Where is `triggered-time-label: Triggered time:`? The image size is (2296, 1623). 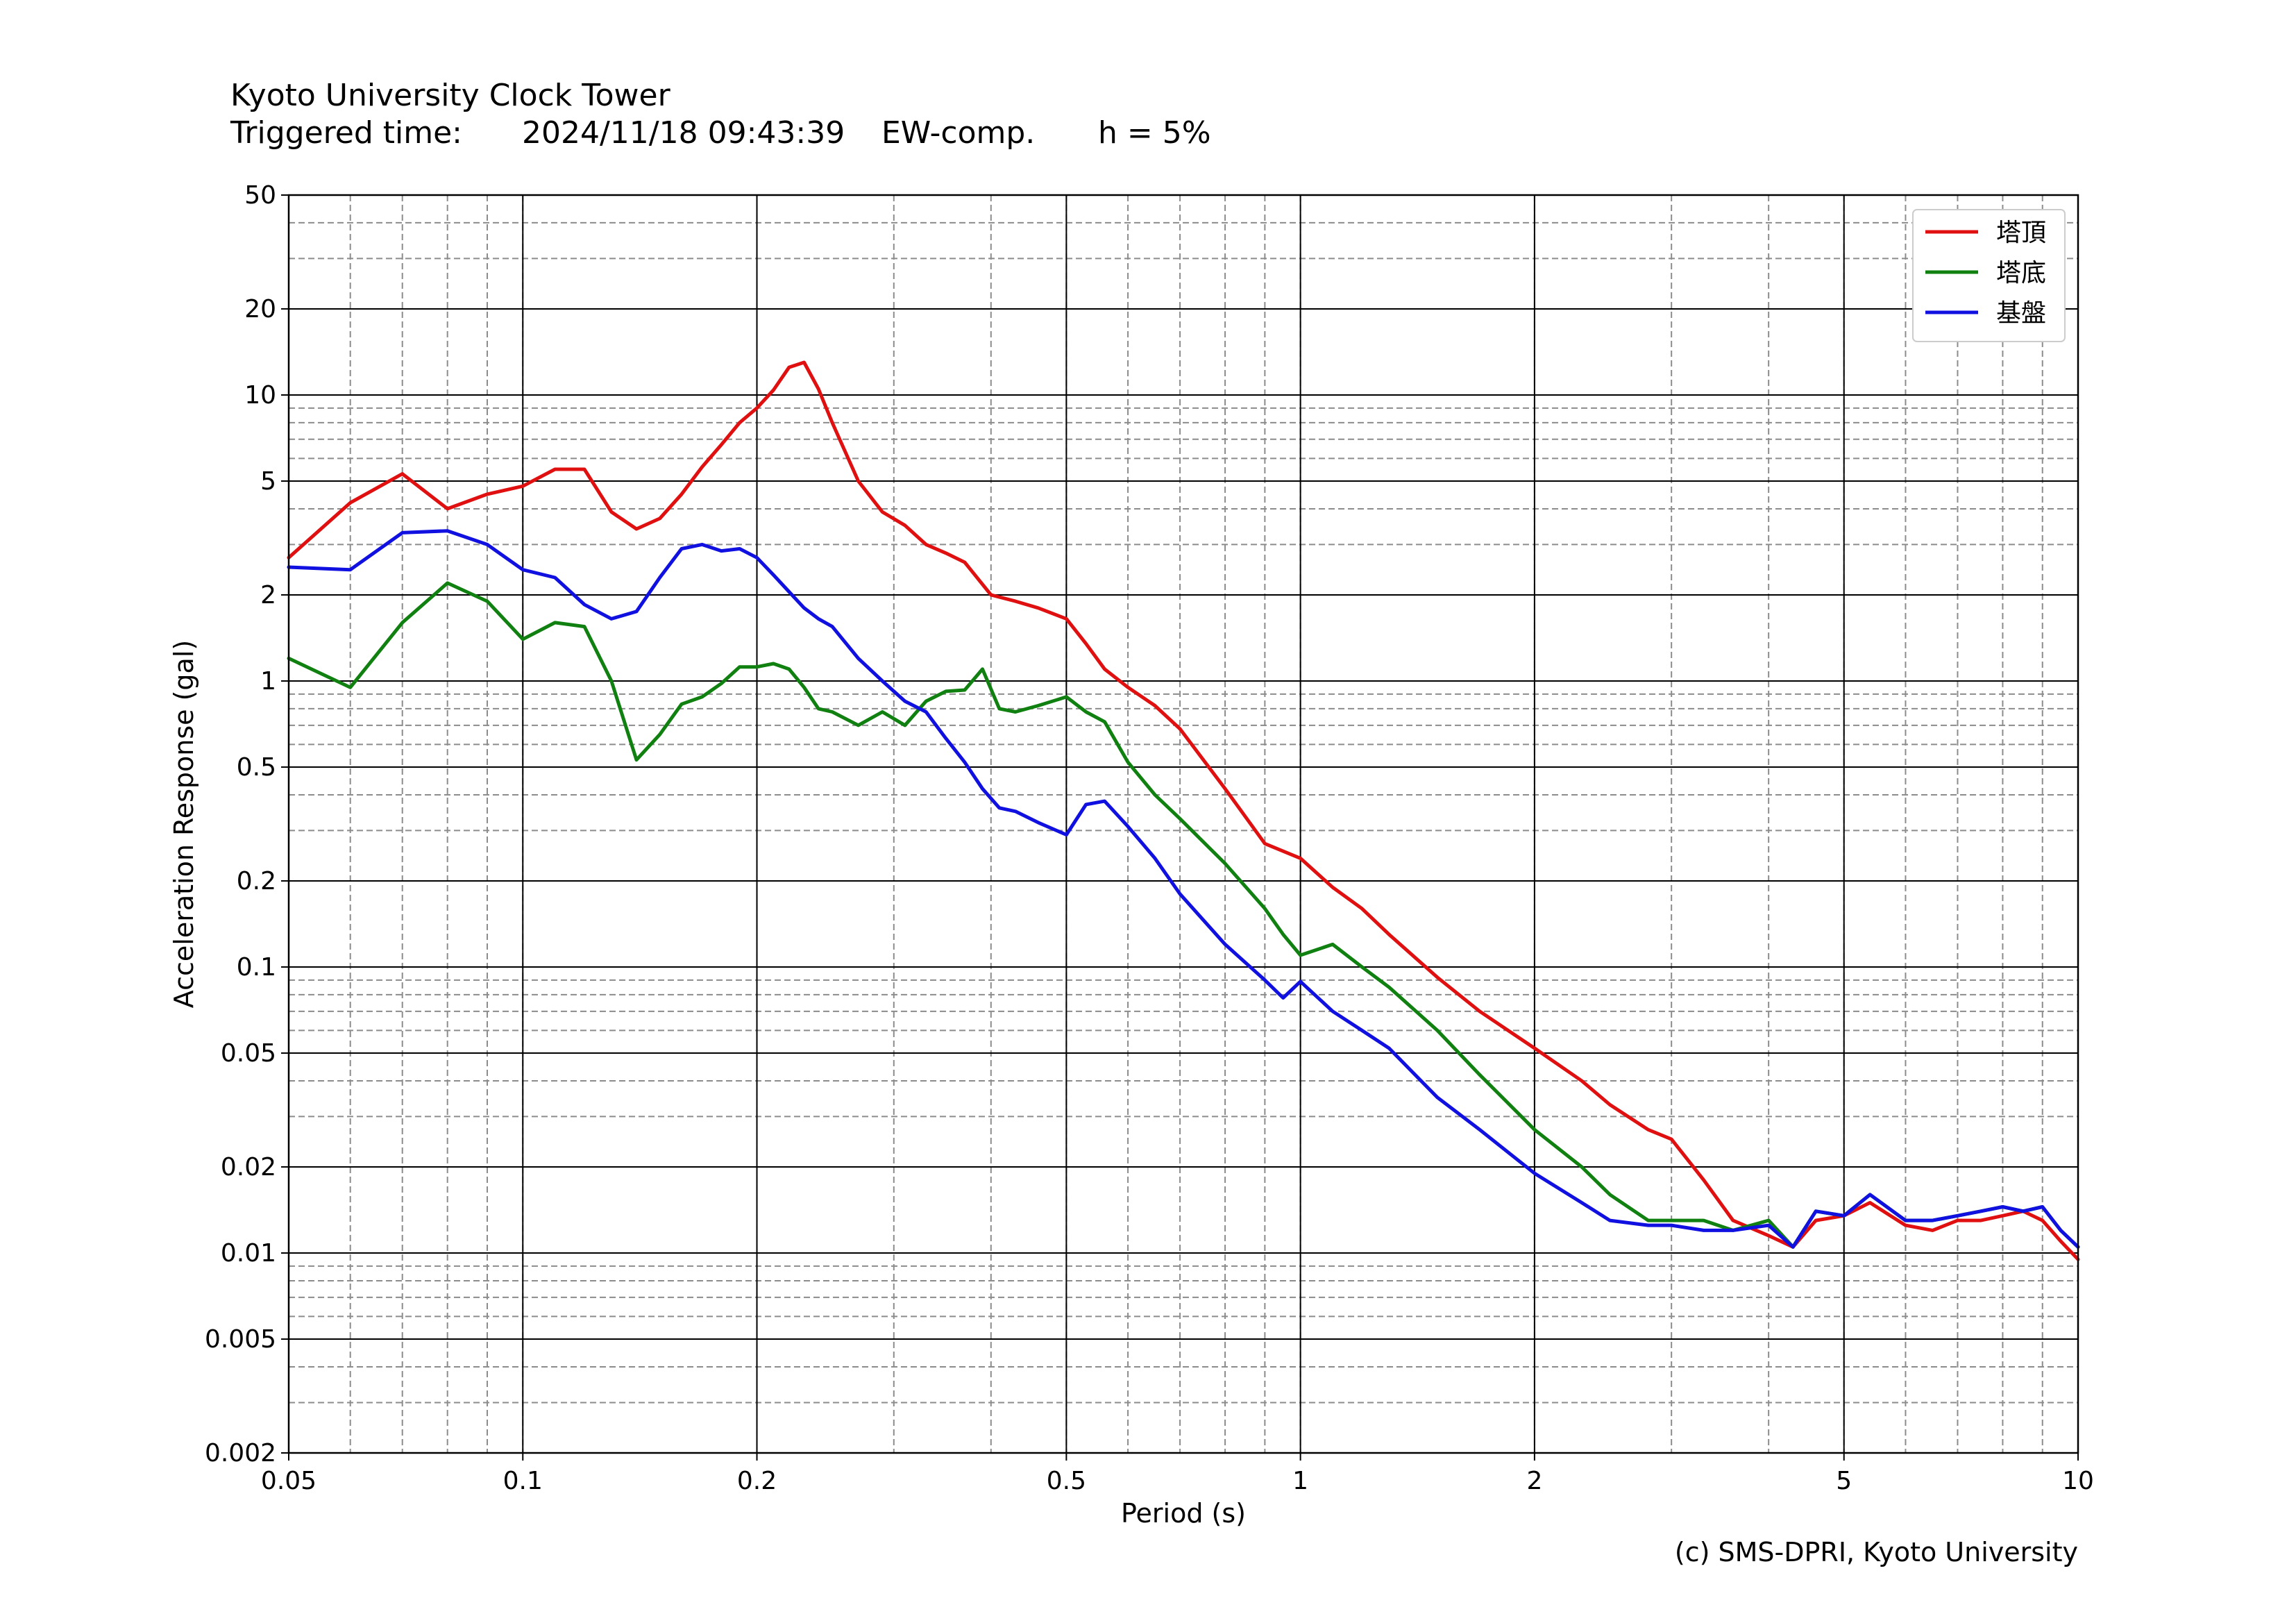
triggered-time-label: Triggered time: is located at coordinates (346, 133).